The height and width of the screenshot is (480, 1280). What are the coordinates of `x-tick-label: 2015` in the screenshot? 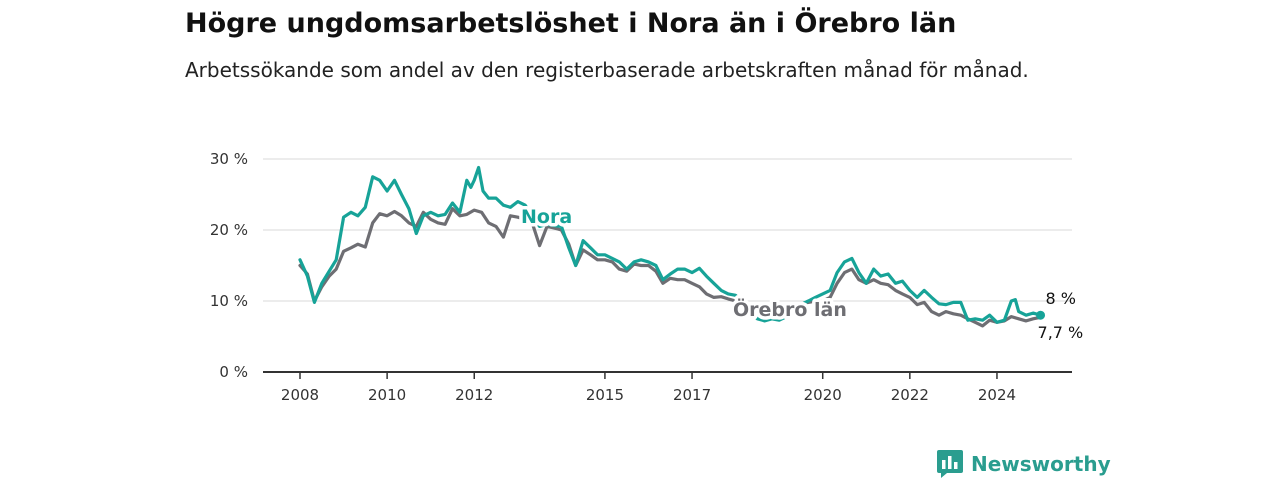 It's located at (605, 395).